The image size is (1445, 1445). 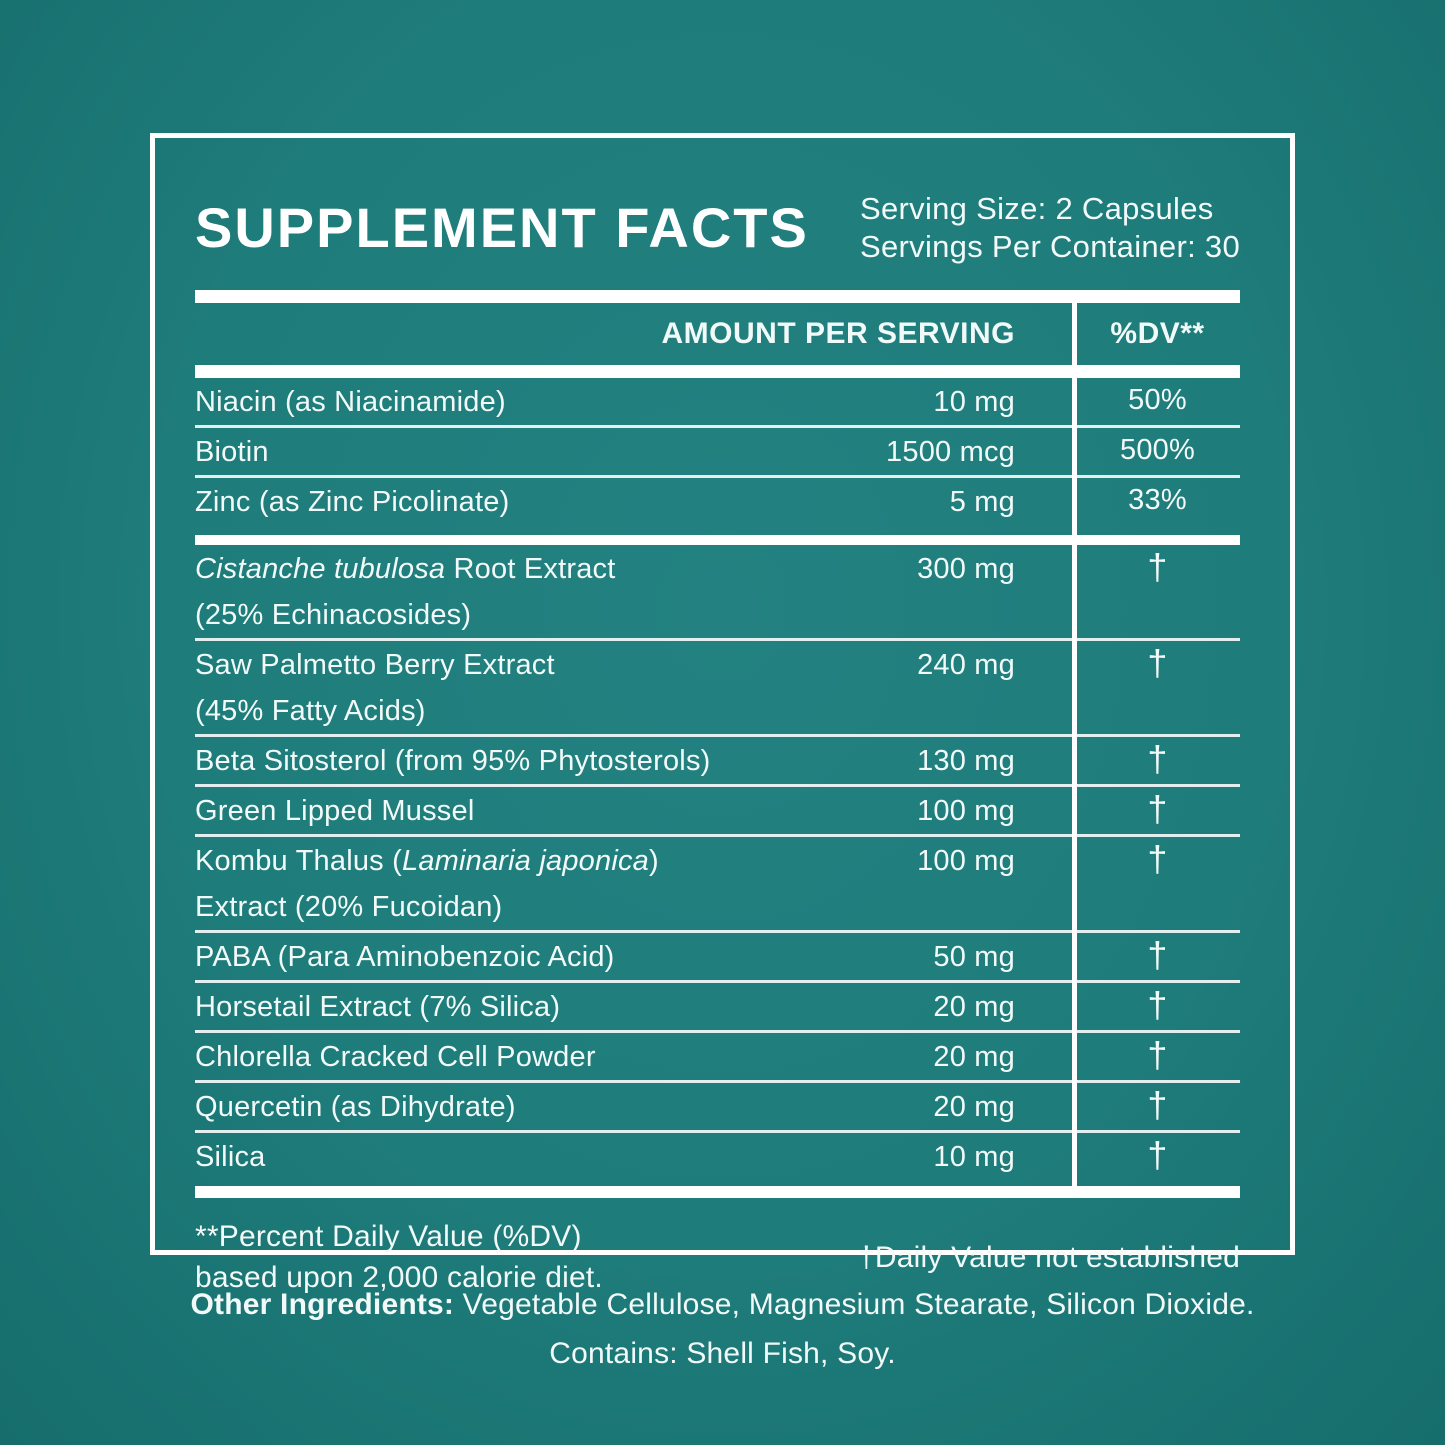 I want to click on ingredient-name: Chlorella Cracked Cell Powder, so click(x=395, y=1057).